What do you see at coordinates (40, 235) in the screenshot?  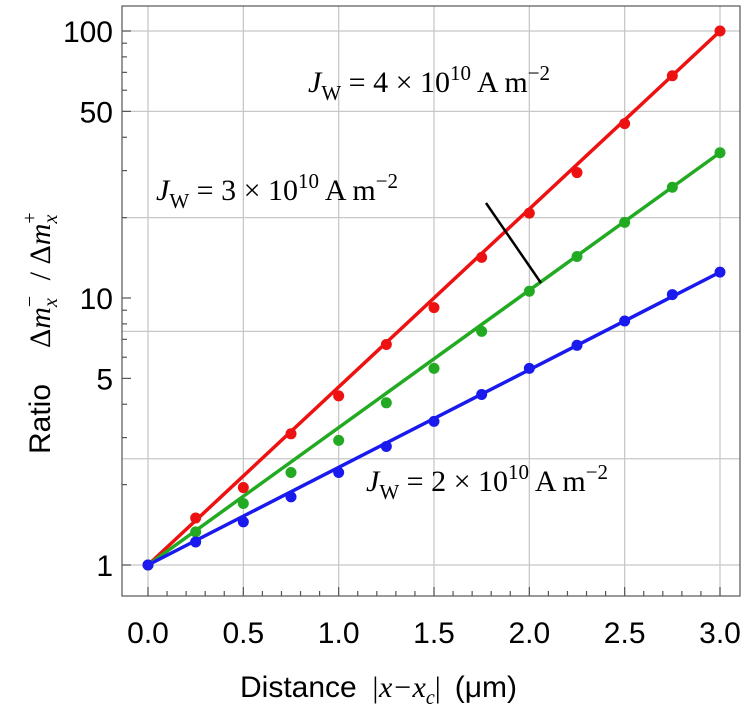 I see `y-den-m: m` at bounding box center [40, 235].